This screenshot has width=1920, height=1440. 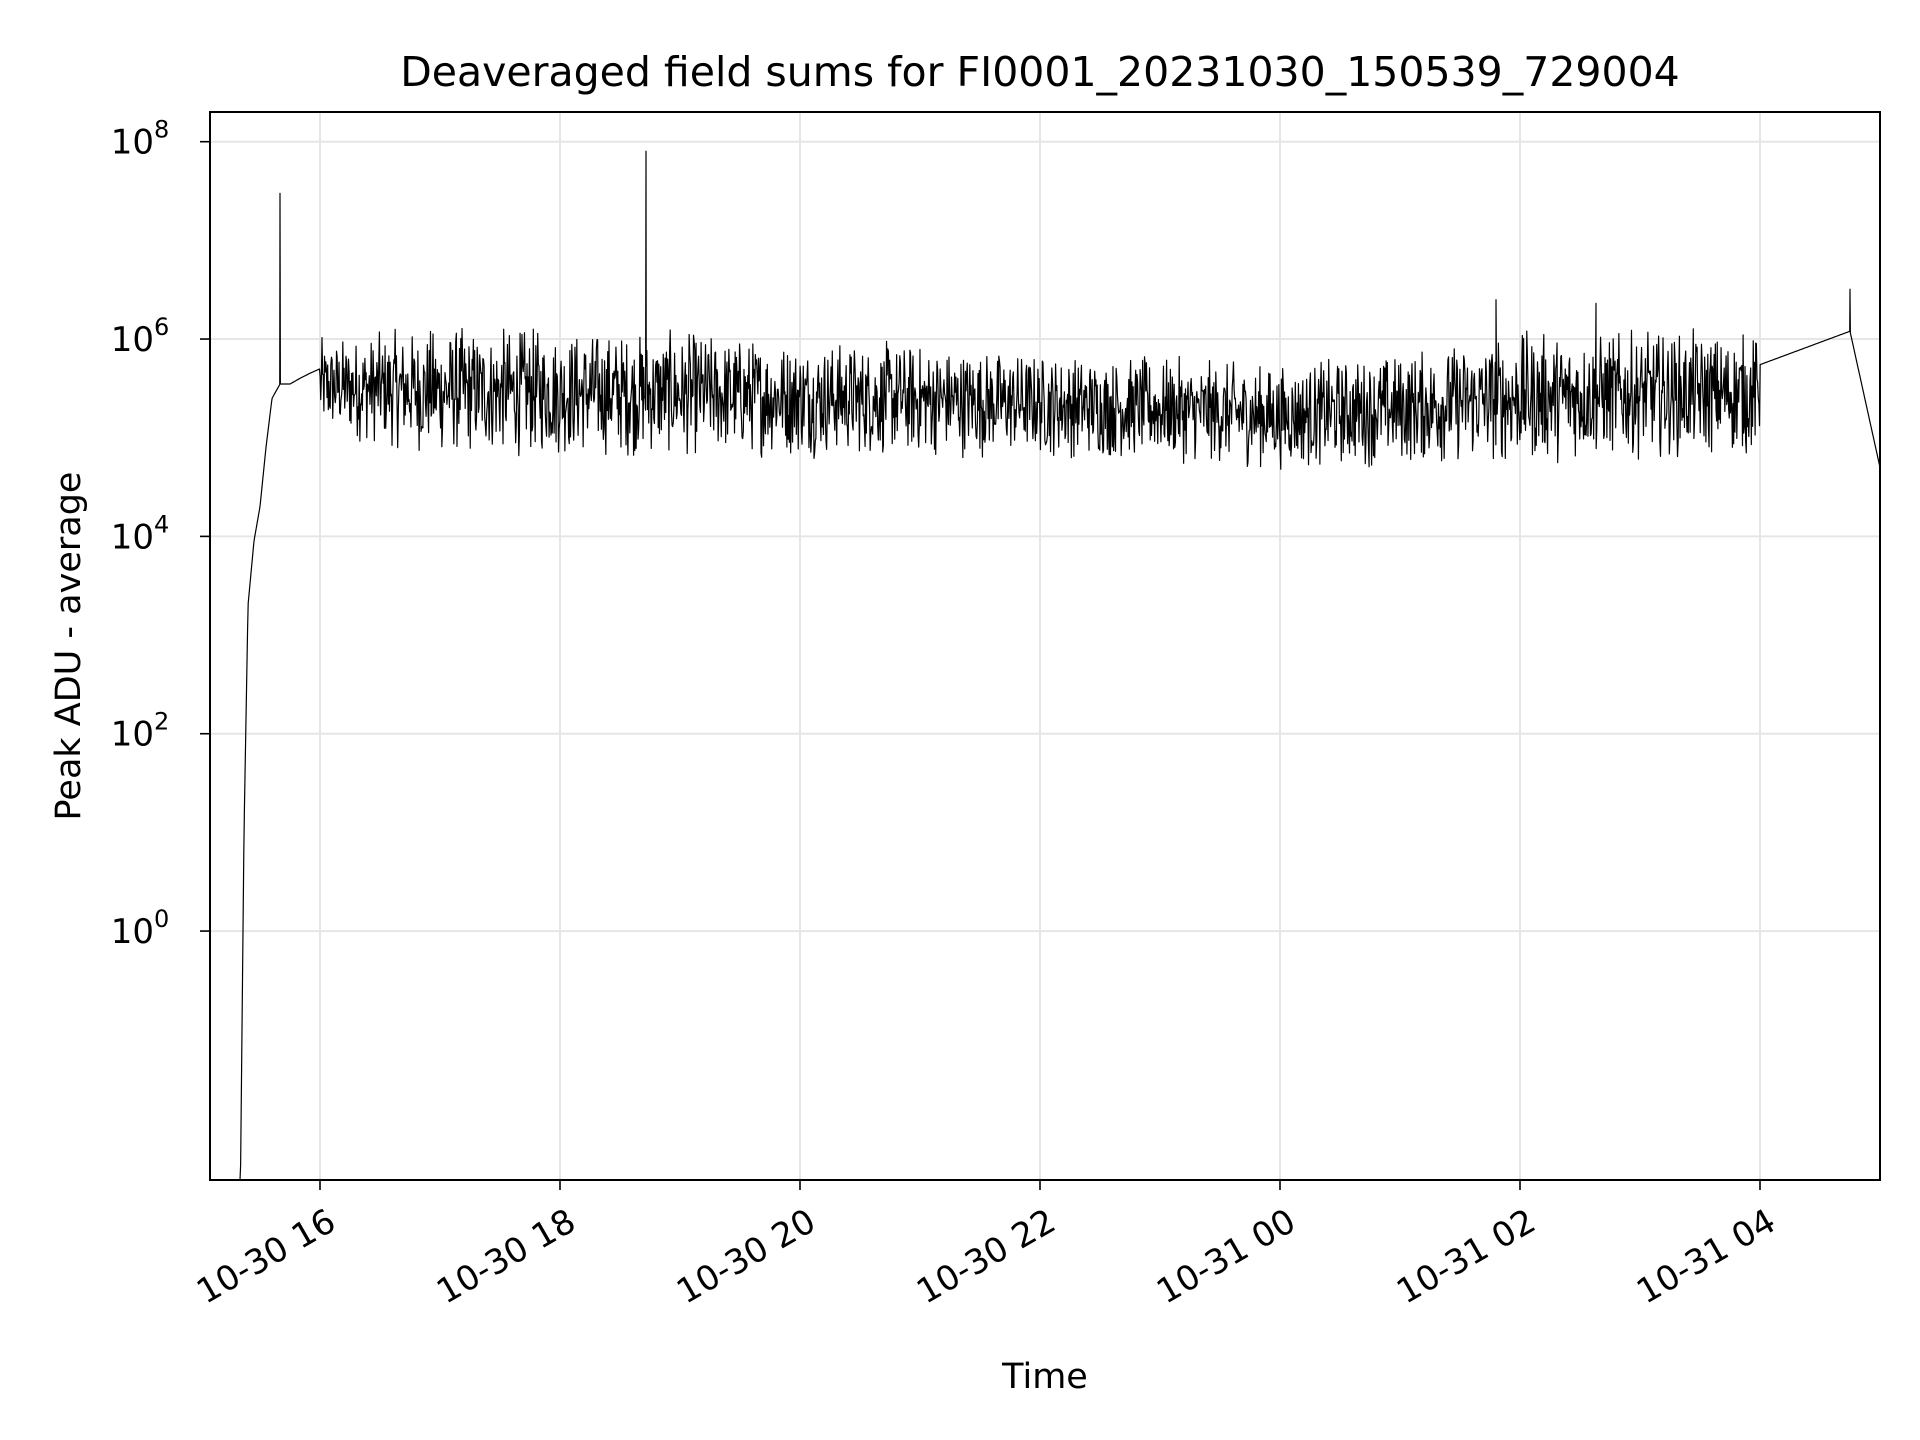 I want to click on y-tick-label: 10⁰, so click(x=140, y=928).